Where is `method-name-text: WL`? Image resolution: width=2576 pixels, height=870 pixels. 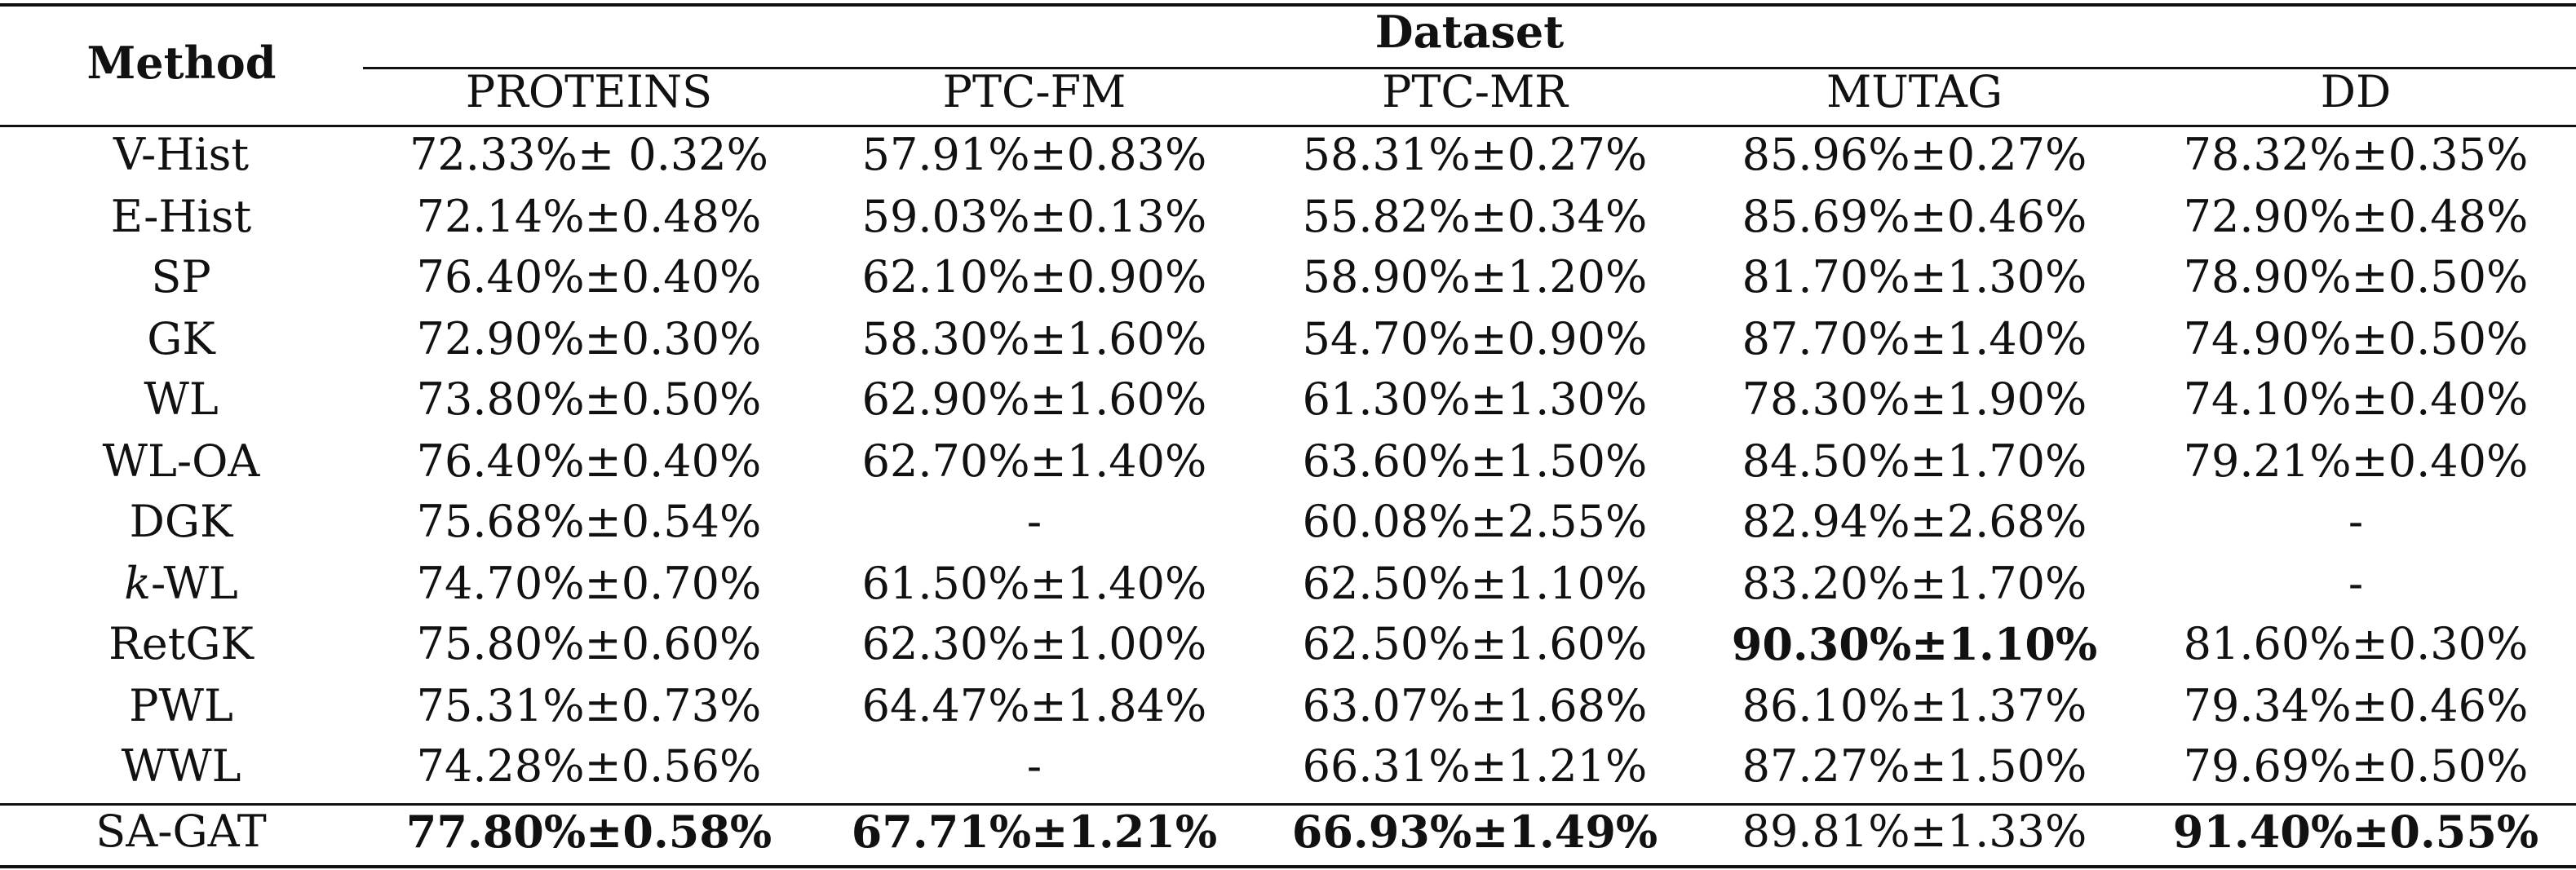 method-name-text: WL is located at coordinates (181, 399).